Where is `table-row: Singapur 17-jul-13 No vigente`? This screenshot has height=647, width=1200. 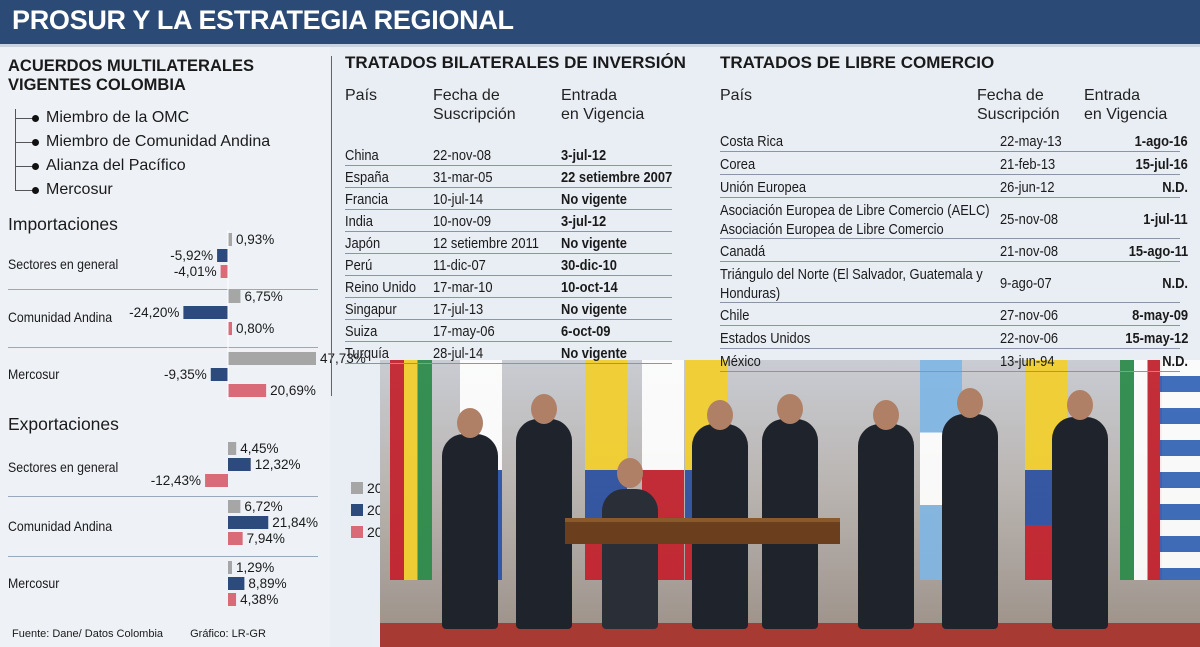
table-row: Singapur 17-jul-13 No vigente is located at coordinates (508, 309).